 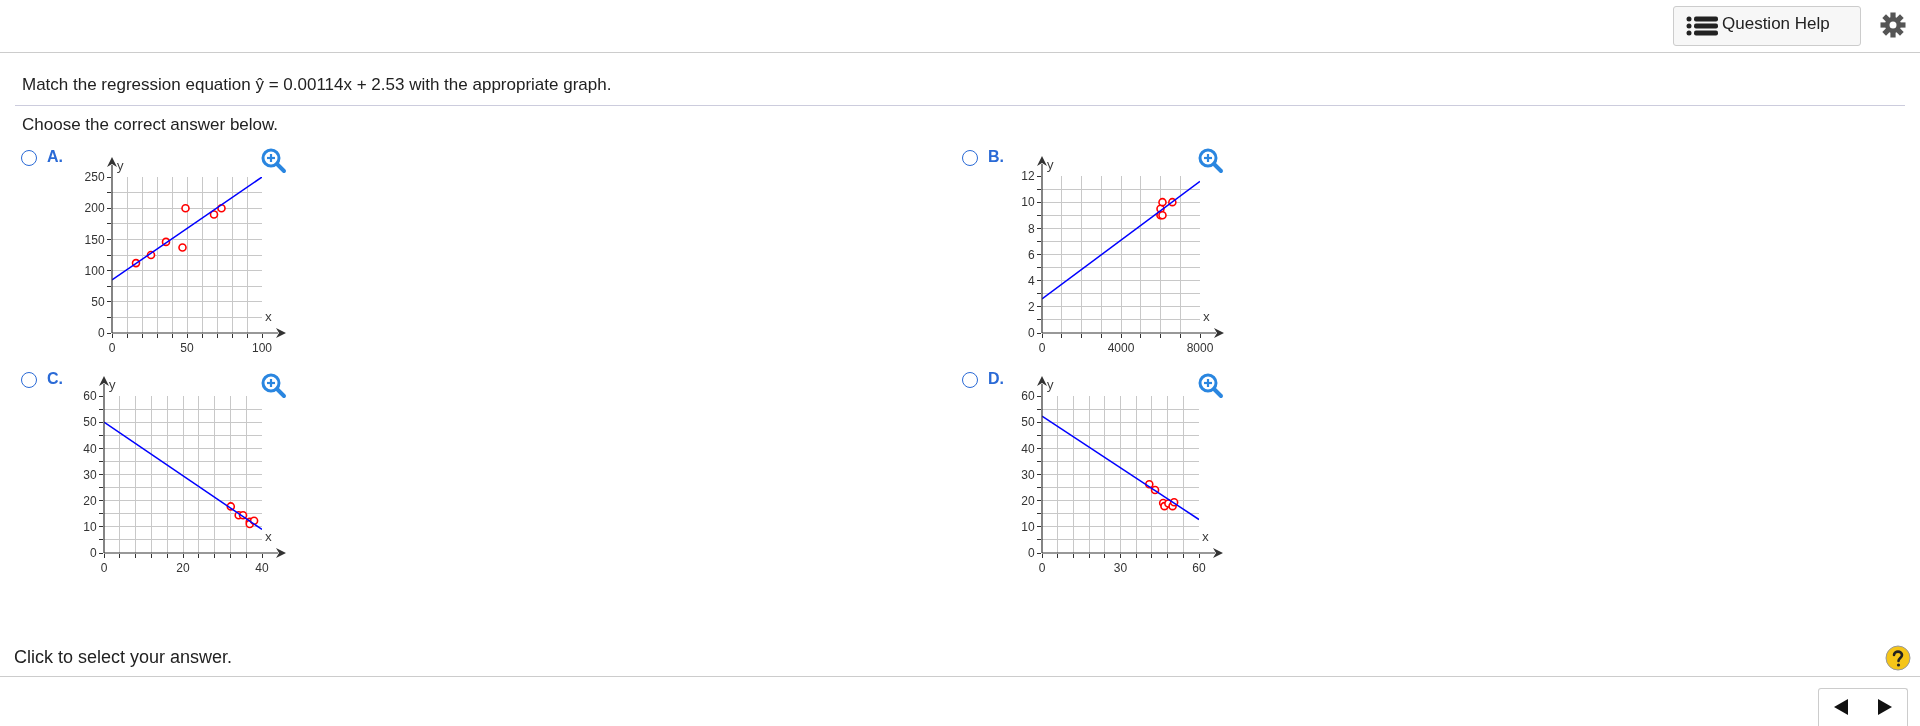 What do you see at coordinates (262, 348) in the screenshot?
I see `x-tick-label: 100` at bounding box center [262, 348].